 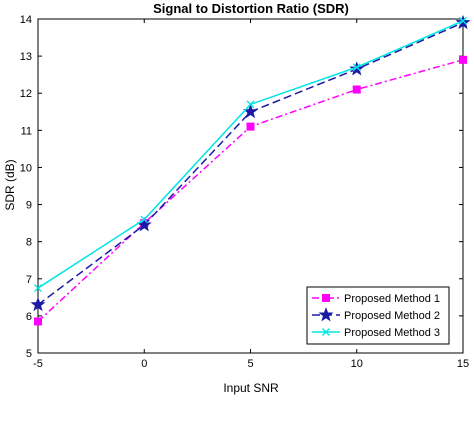 I want to click on y-tick-label: 13, so click(x=26, y=57).